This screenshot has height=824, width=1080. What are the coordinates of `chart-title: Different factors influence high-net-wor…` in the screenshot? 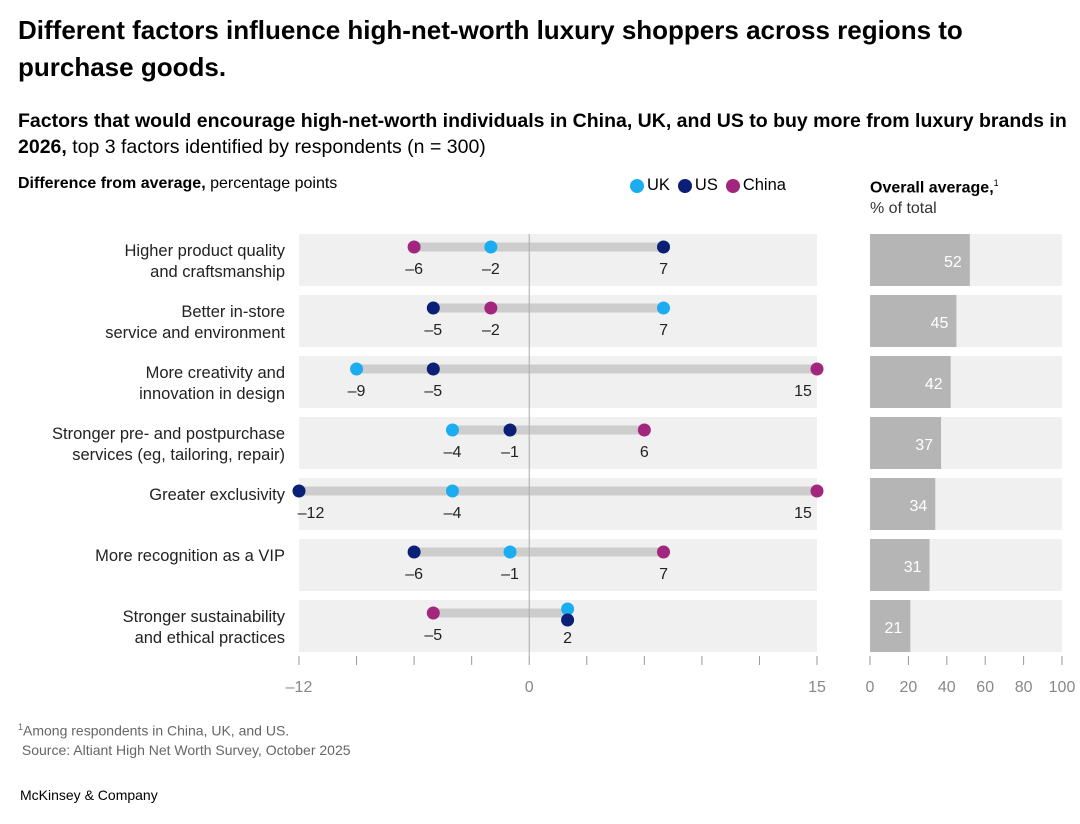 It's located at (490, 48).